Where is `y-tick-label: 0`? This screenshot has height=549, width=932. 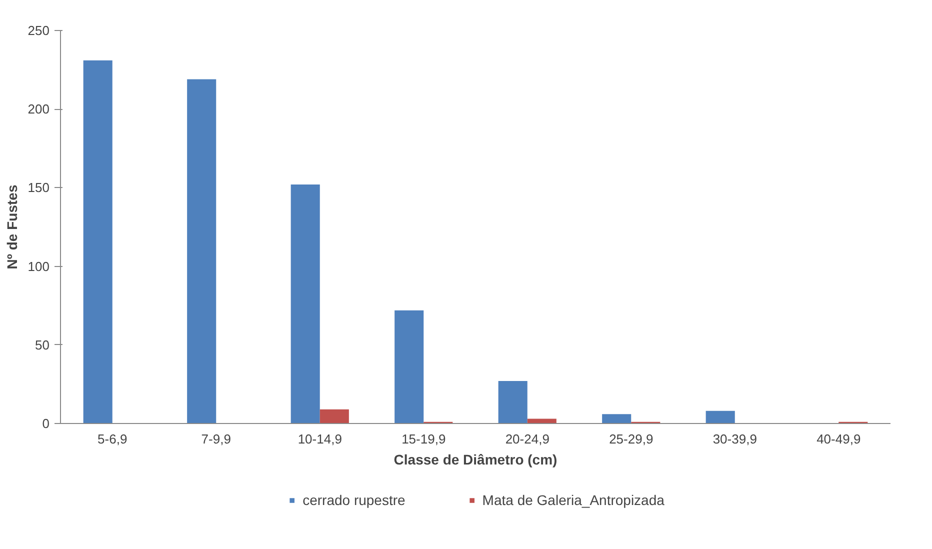 y-tick-label: 0 is located at coordinates (46, 423).